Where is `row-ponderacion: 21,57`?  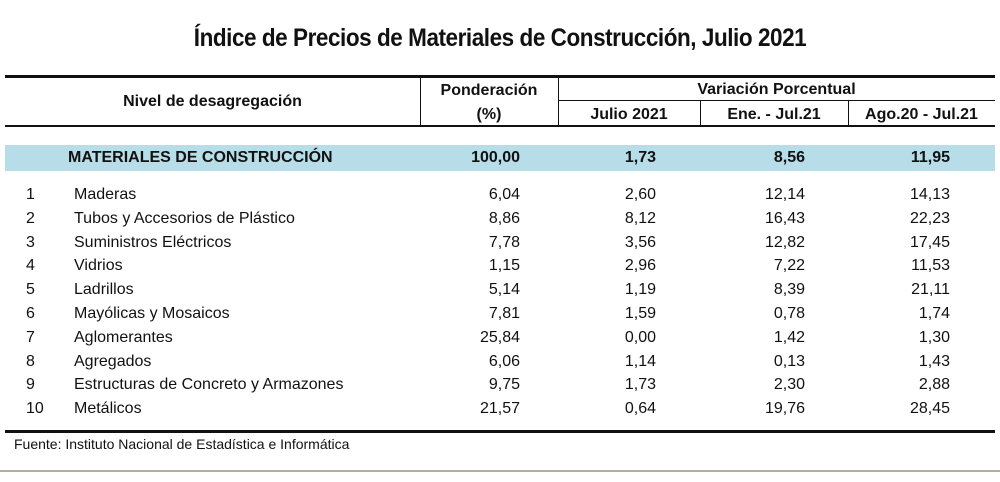
row-ponderacion: 21,57 is located at coordinates (499, 409).